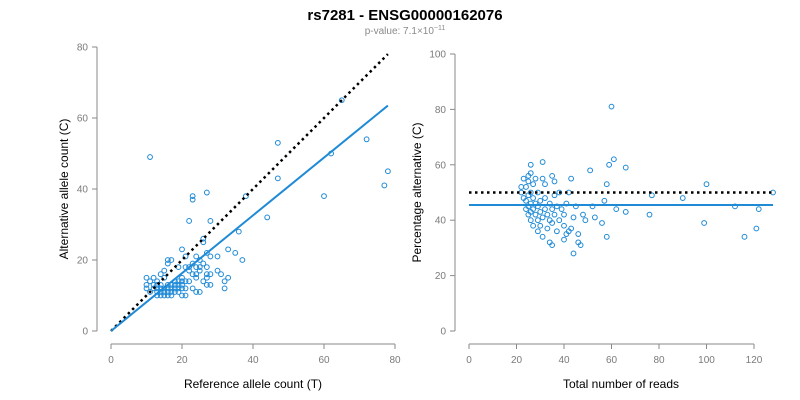  What do you see at coordinates (395, 360) in the screenshot?
I see `panel-1-x-tick-label: 80` at bounding box center [395, 360].